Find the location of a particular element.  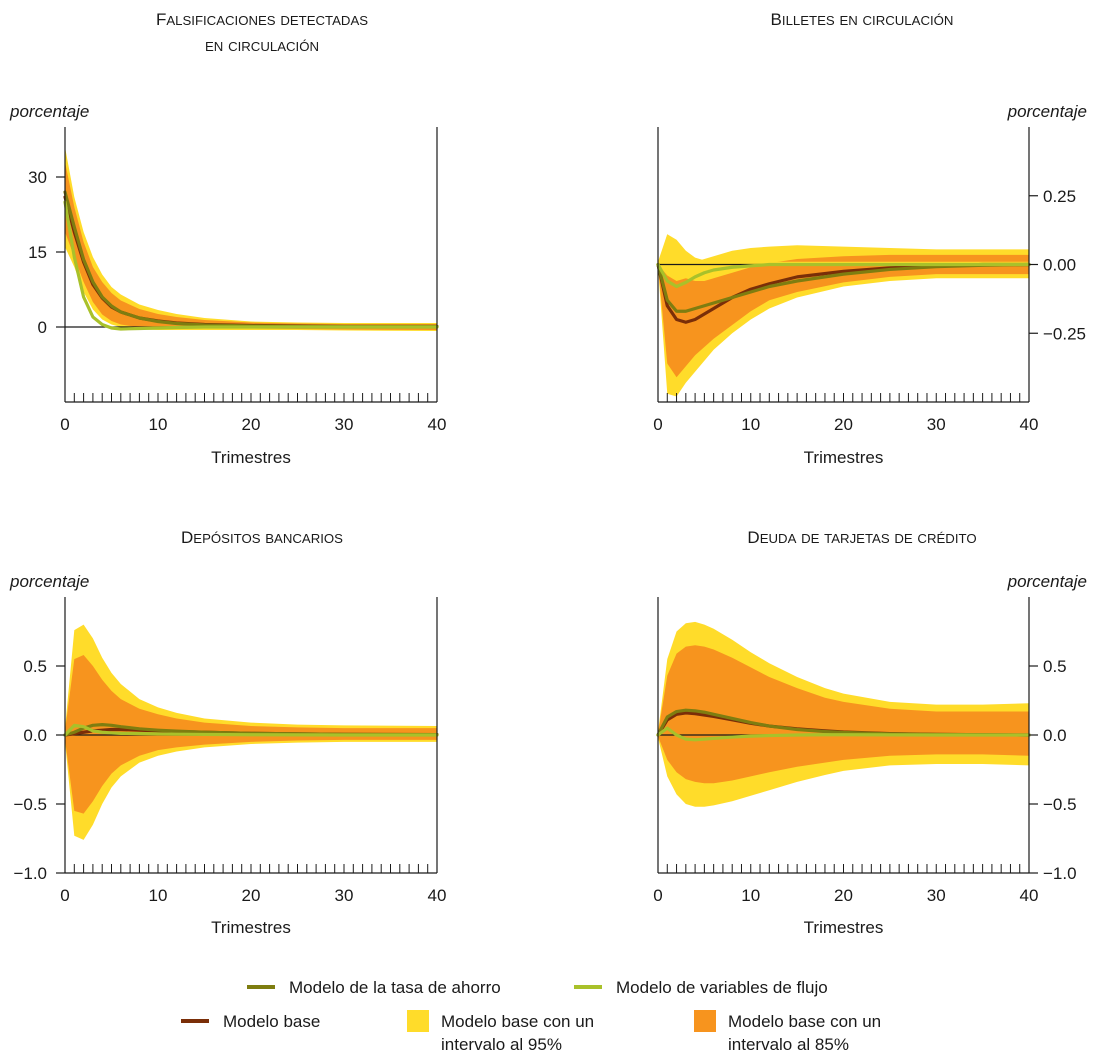

series-line-tasa-ahorro is located at coordinates (843, 287).